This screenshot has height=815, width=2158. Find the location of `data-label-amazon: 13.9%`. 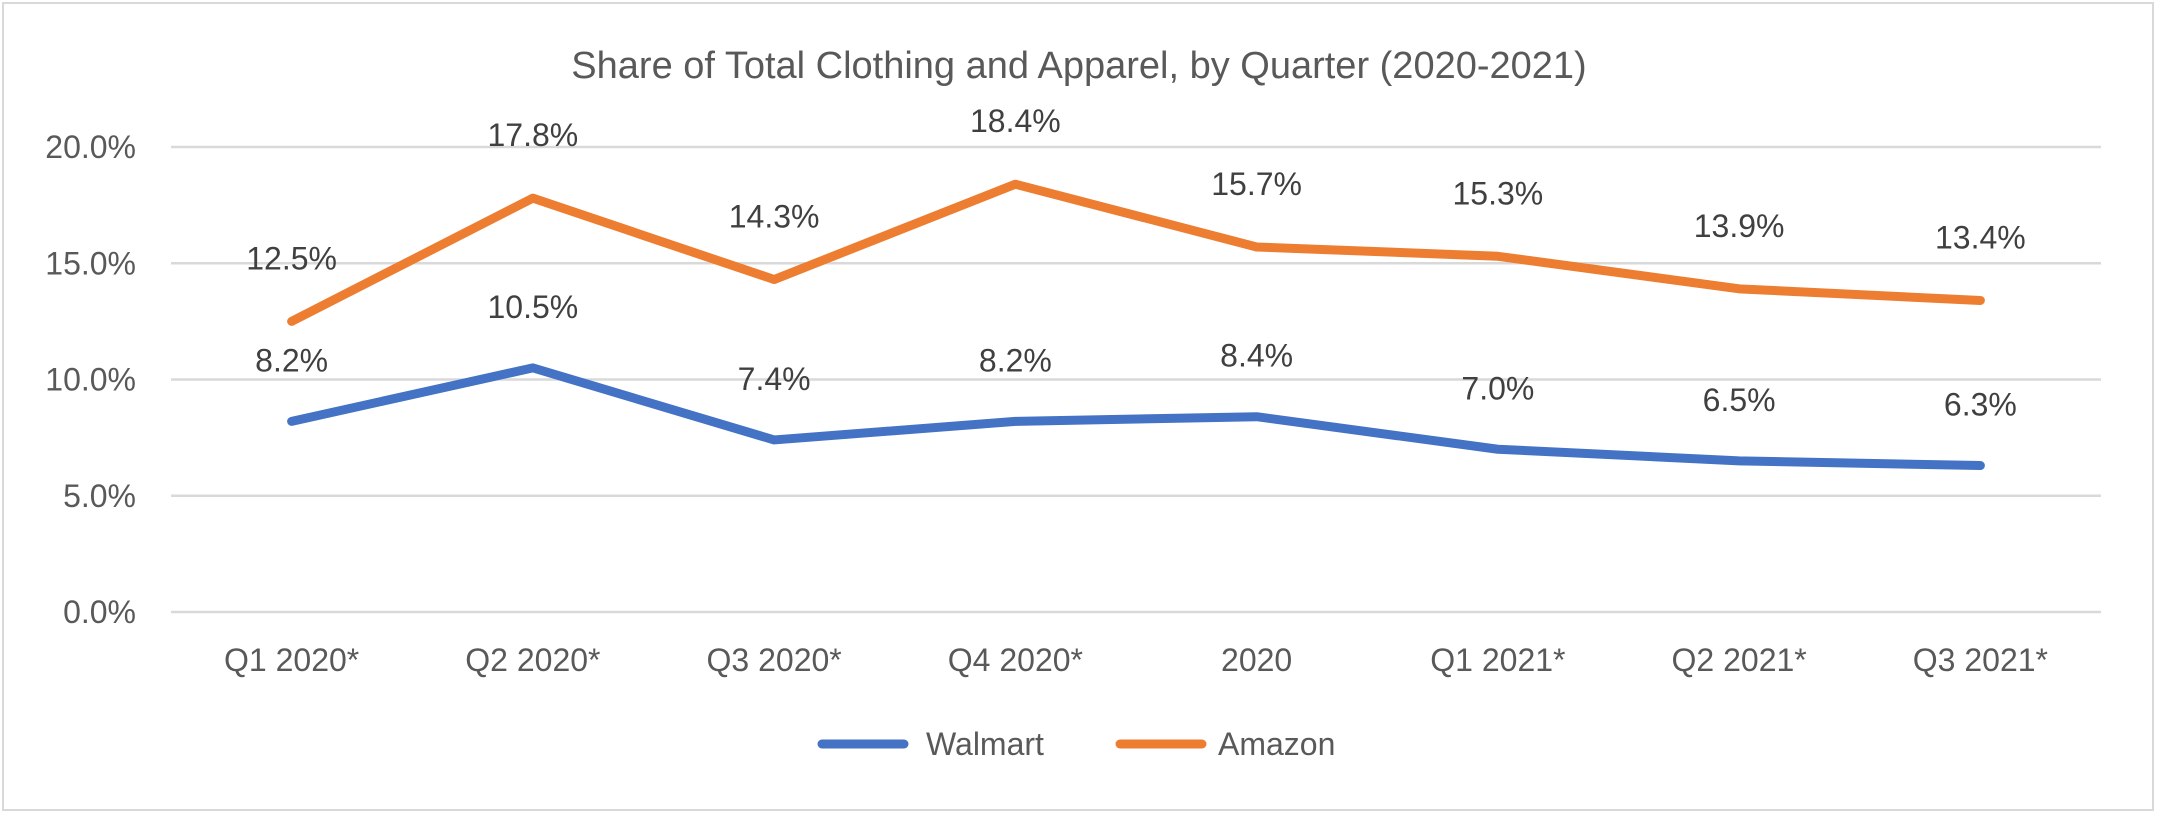

data-label-amazon: 13.9% is located at coordinates (1739, 226).